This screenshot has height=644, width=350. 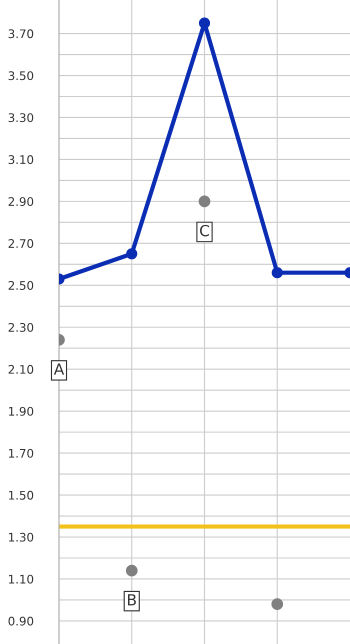 What do you see at coordinates (21, 117) in the screenshot?
I see `y-tick-label: 3.30` at bounding box center [21, 117].